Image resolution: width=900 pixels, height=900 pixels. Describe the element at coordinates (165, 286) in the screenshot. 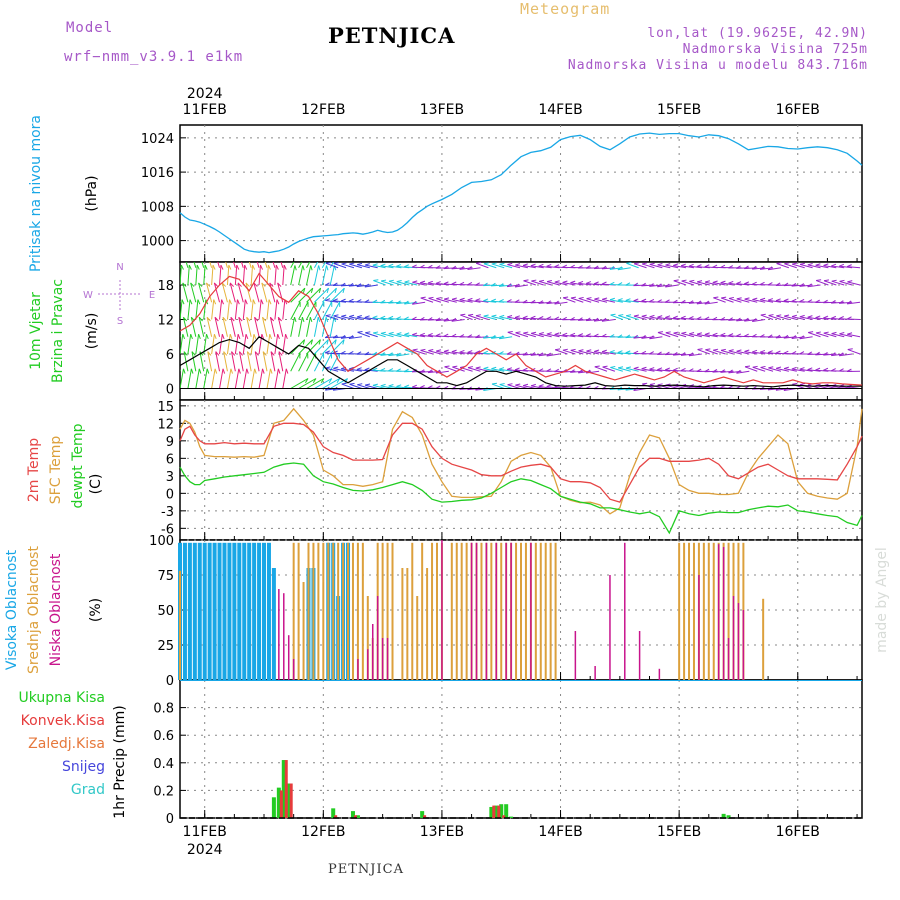

I see `wind-tick-label: 18` at that location.